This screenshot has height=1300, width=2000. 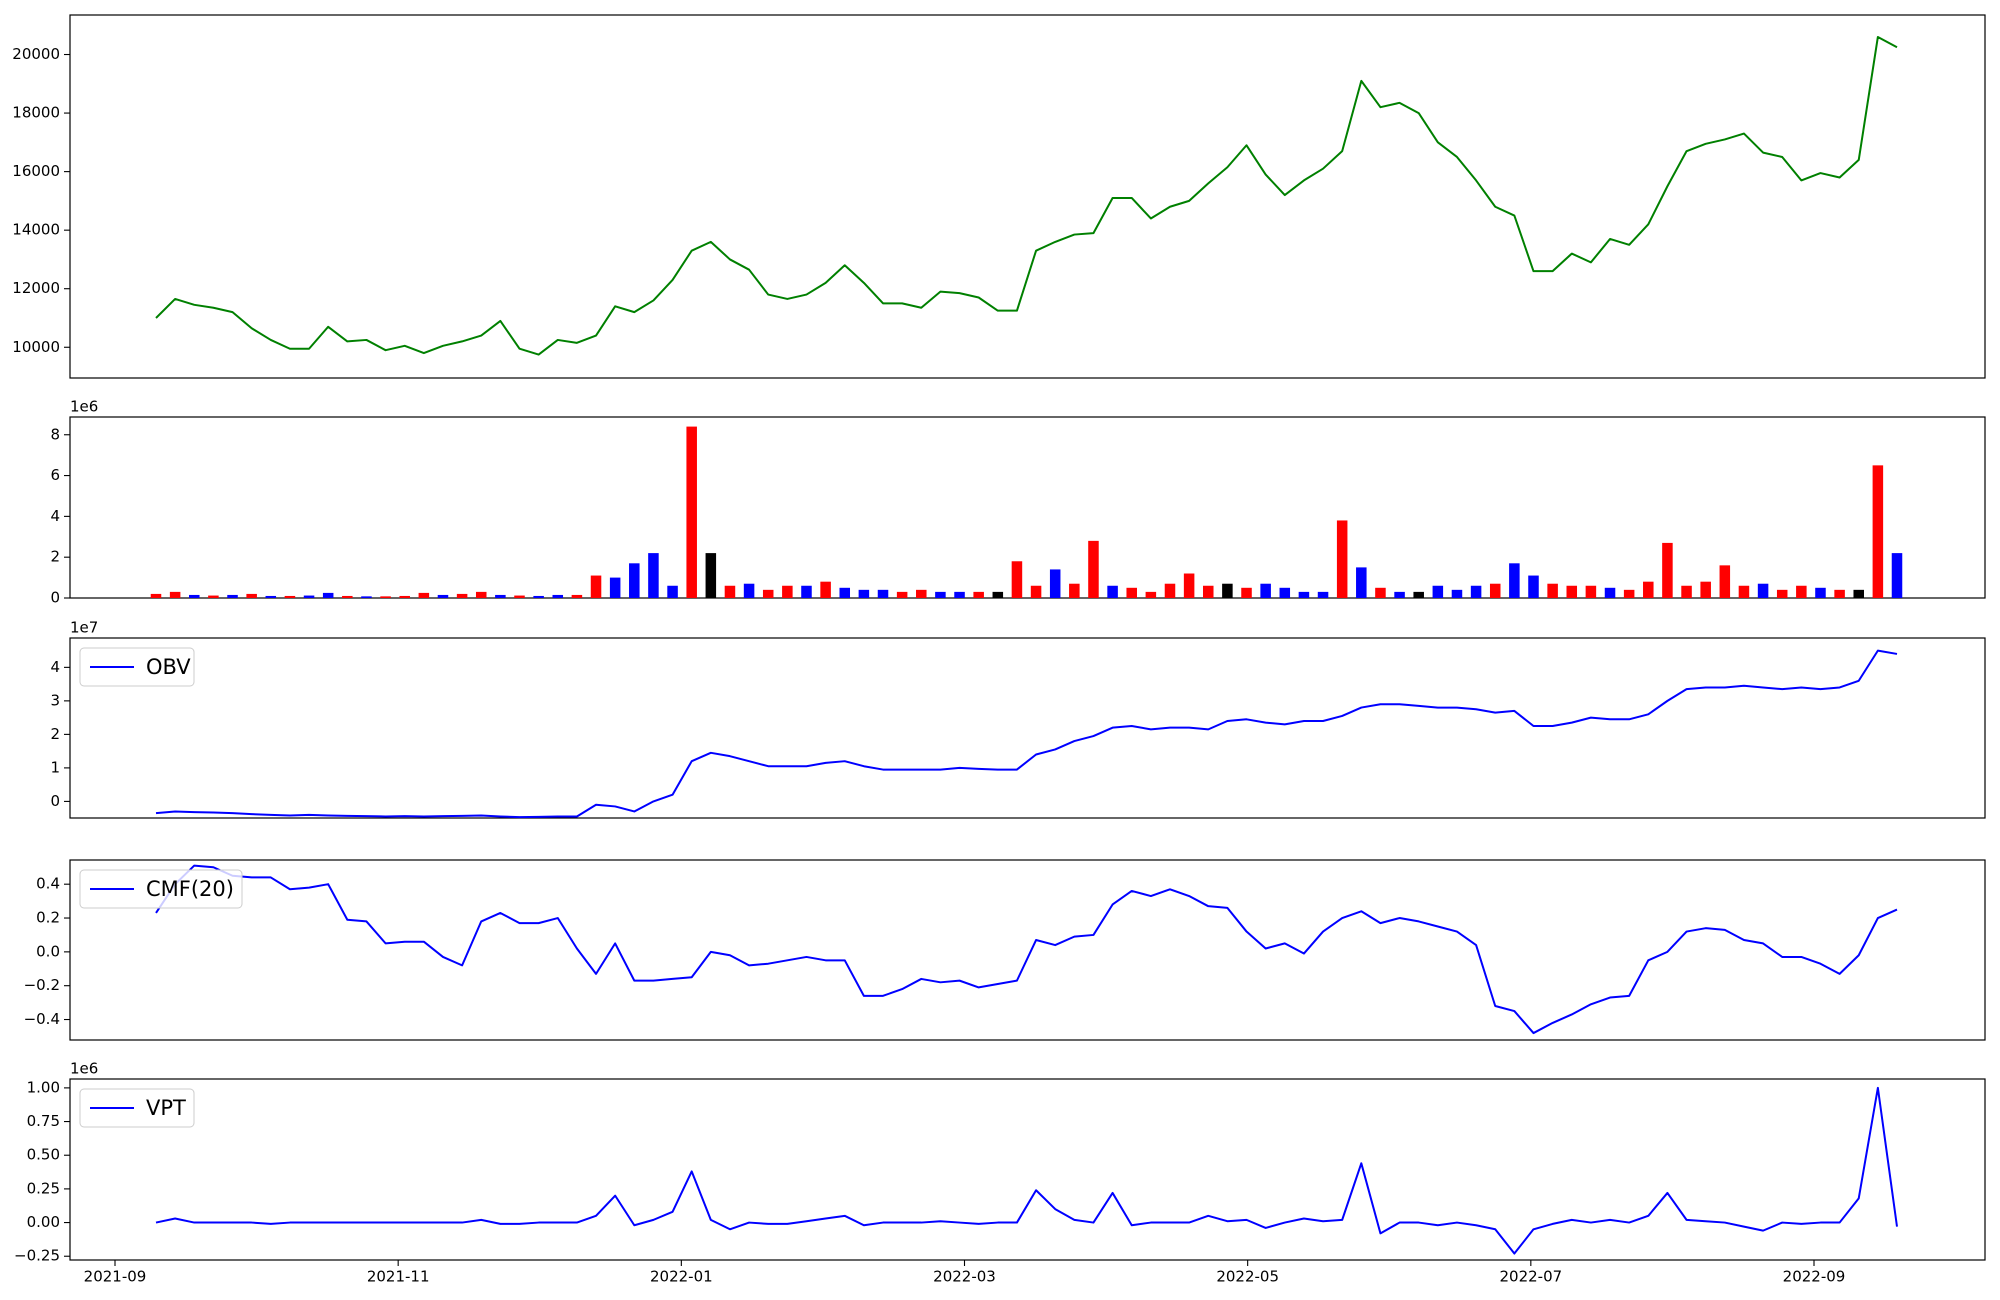 What do you see at coordinates (48, 951) in the screenshot?
I see `y-tick-label: 0.0` at bounding box center [48, 951].